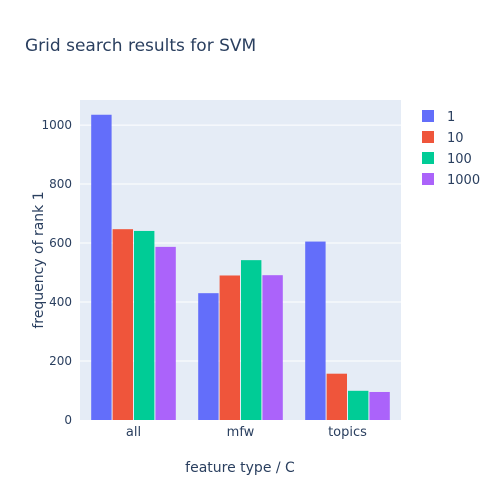 Image resolution: width=500 pixels, height=500 pixels. What do you see at coordinates (451, 117) in the screenshot?
I see `legend-label: 1` at bounding box center [451, 117].